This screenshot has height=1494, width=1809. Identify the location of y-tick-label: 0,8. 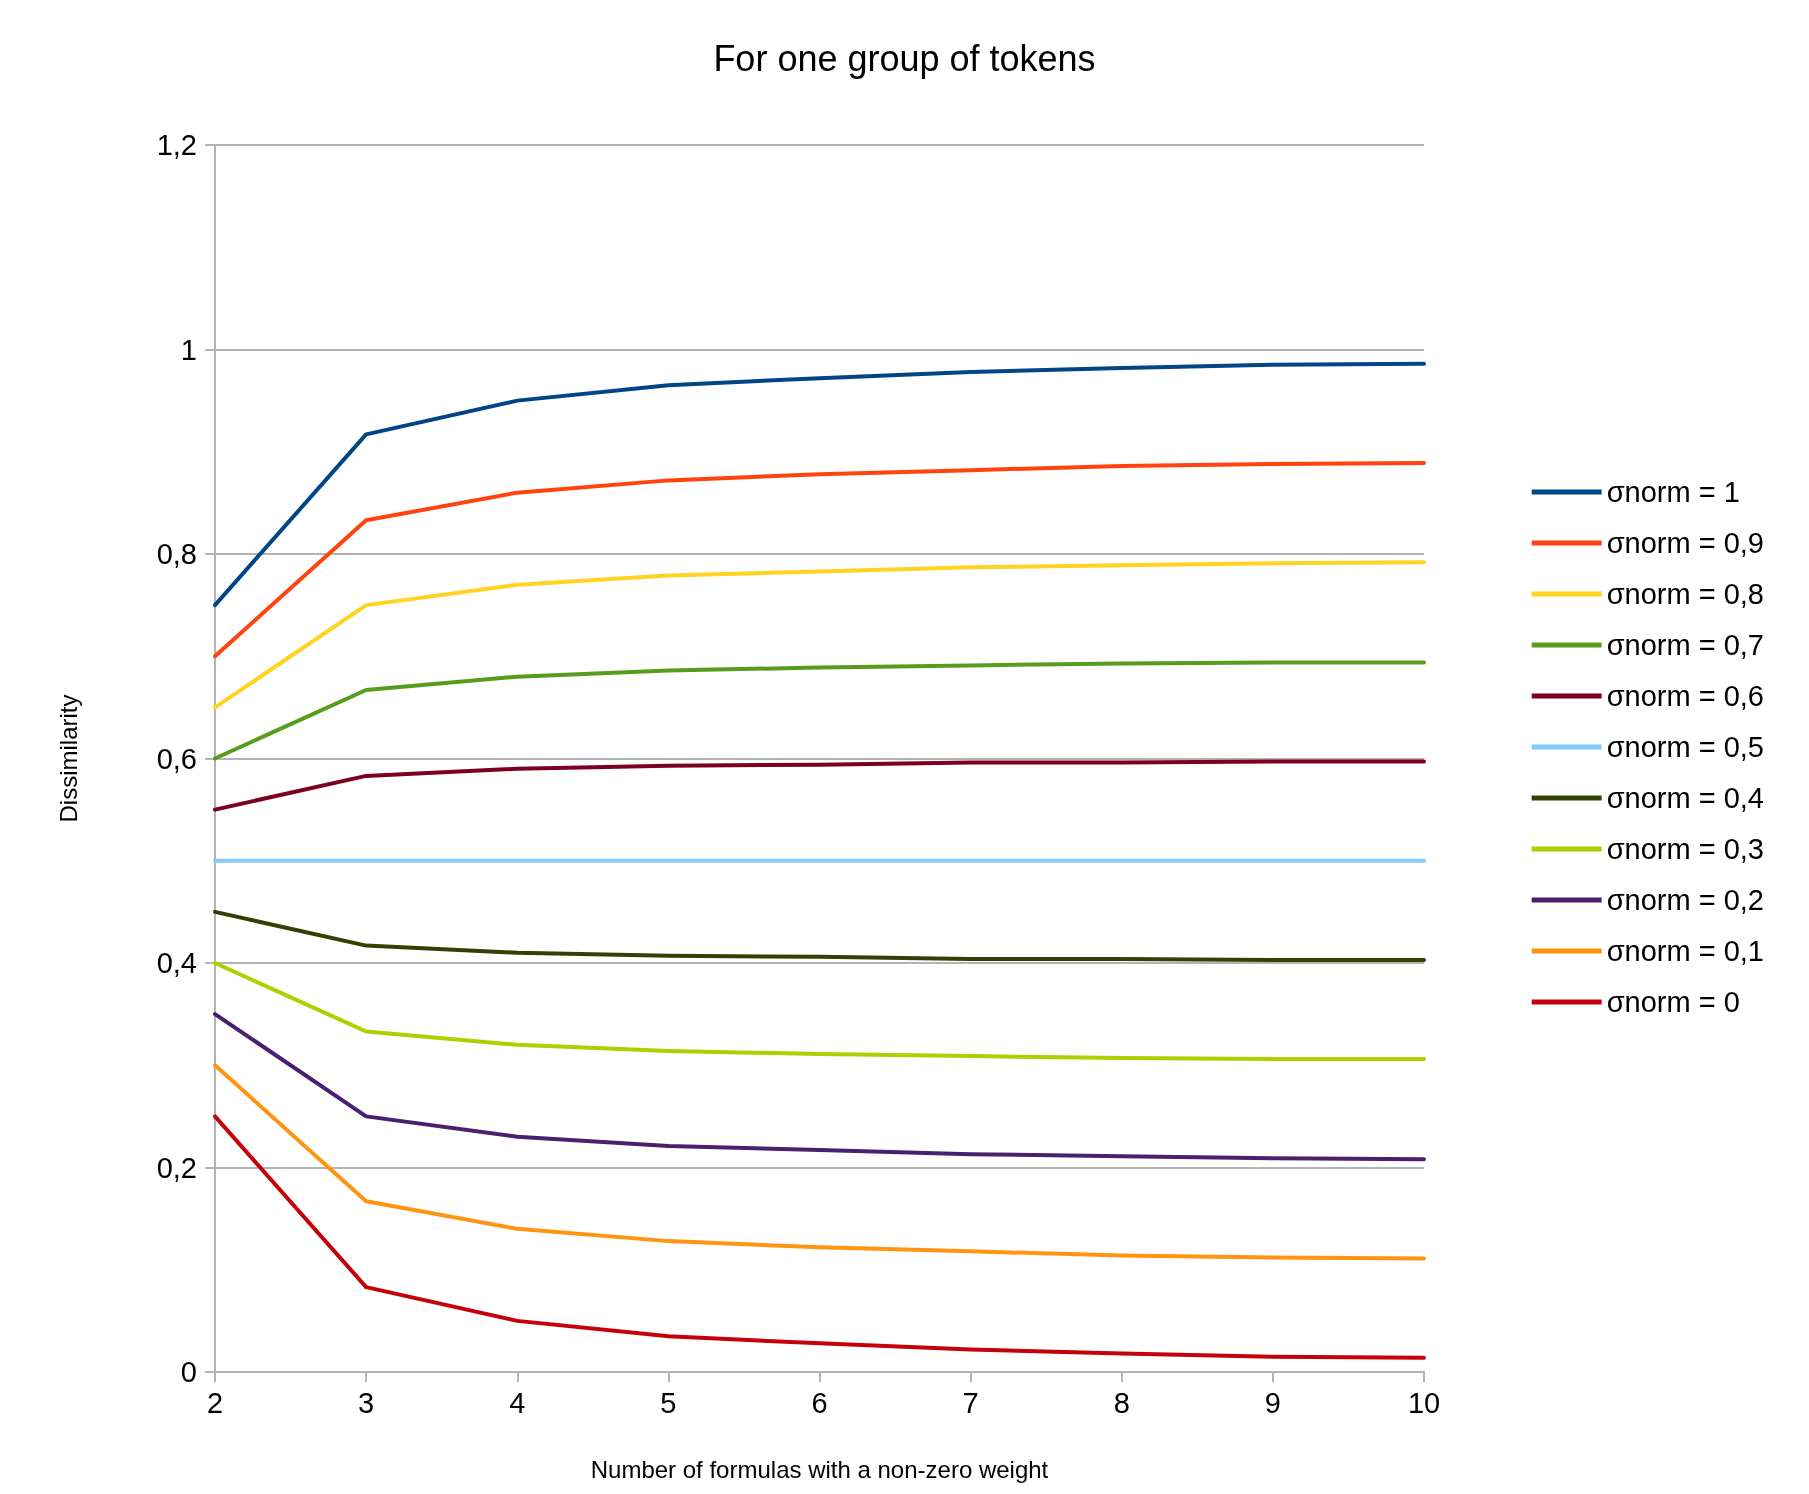
(176, 554).